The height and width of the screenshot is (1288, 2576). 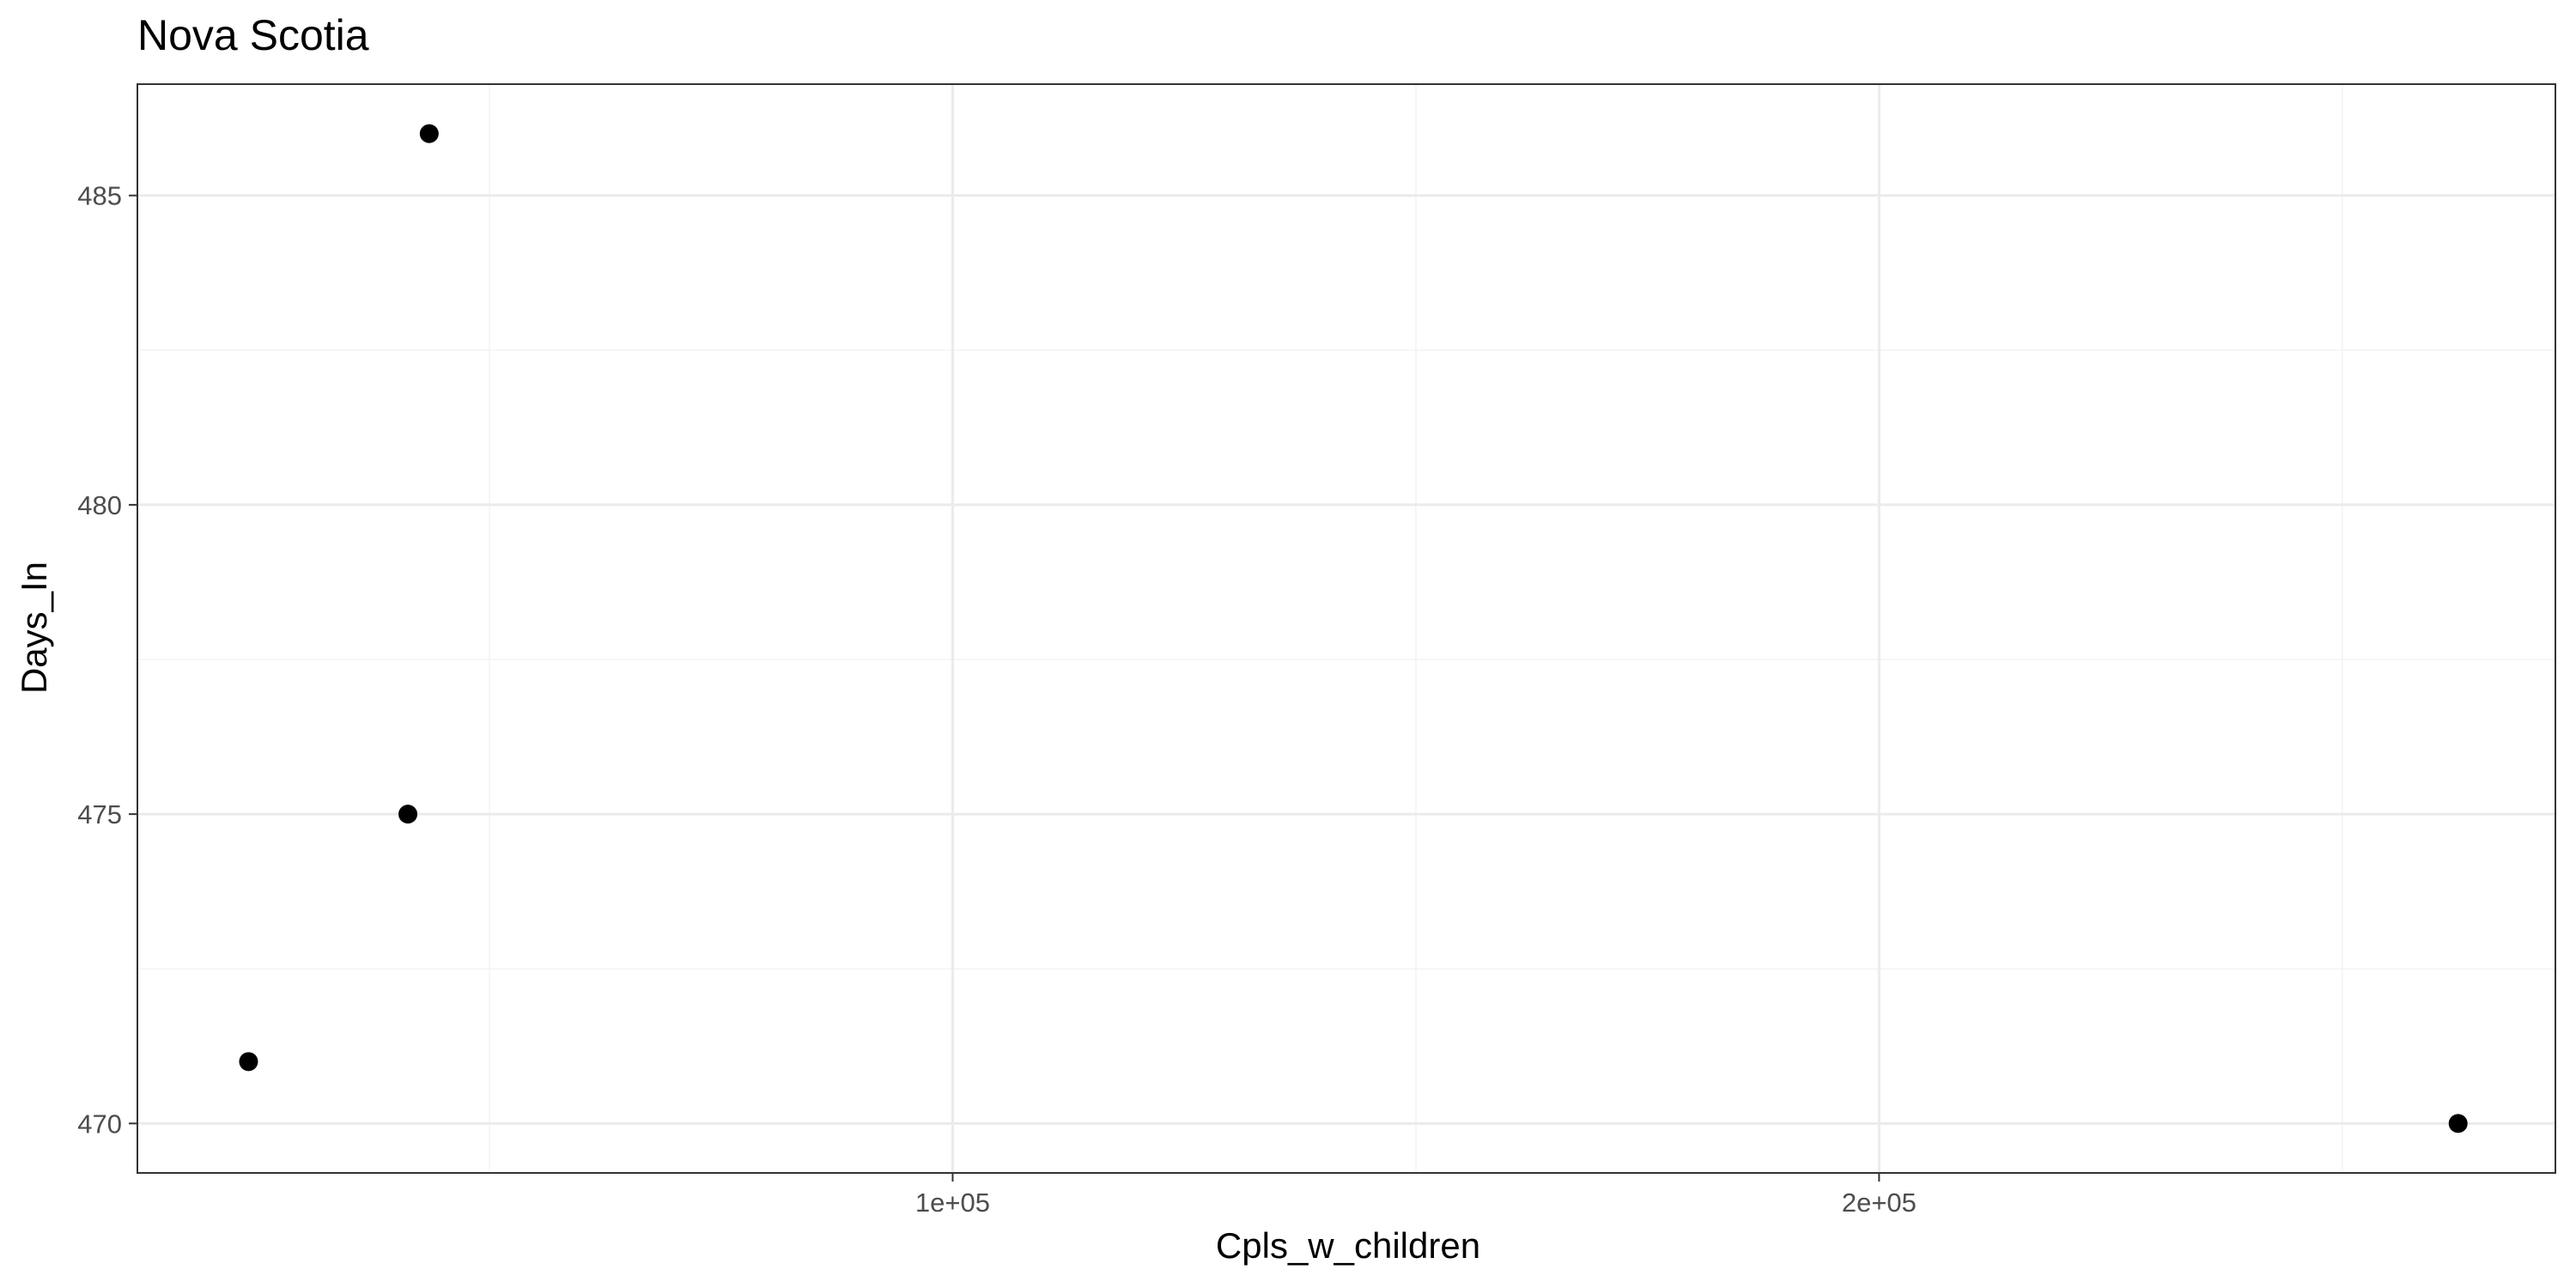 I want to click on chart-title: Nova Scotia, so click(x=253, y=35).